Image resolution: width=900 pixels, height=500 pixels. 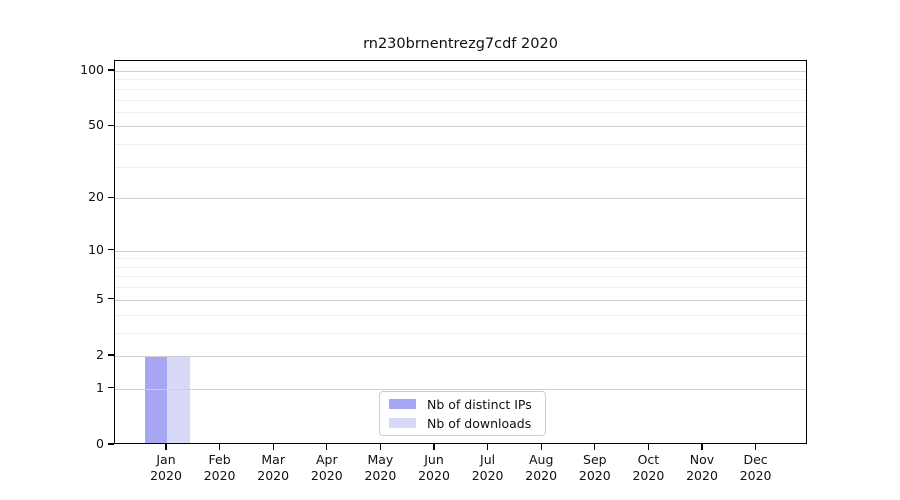 I want to click on x-tick-label: Aug 2020, so click(x=541, y=468).